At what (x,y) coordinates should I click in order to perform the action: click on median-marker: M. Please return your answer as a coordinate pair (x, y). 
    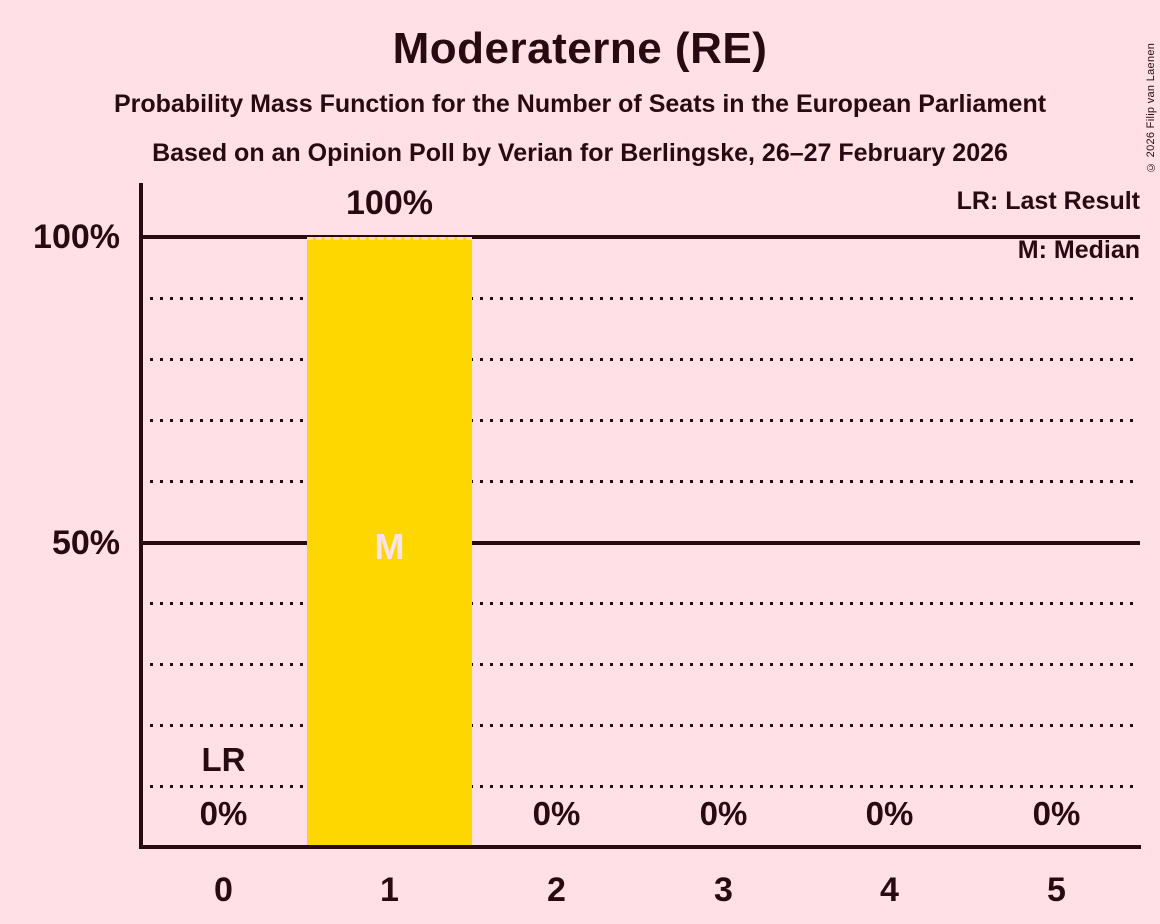
    Looking at the image, I should click on (389, 546).